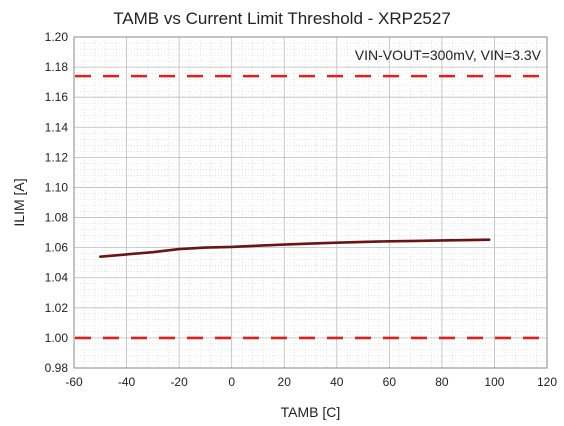 This screenshot has height=426, width=564. What do you see at coordinates (19, 202) in the screenshot?
I see `y-axis-label: ILIM [A]` at bounding box center [19, 202].